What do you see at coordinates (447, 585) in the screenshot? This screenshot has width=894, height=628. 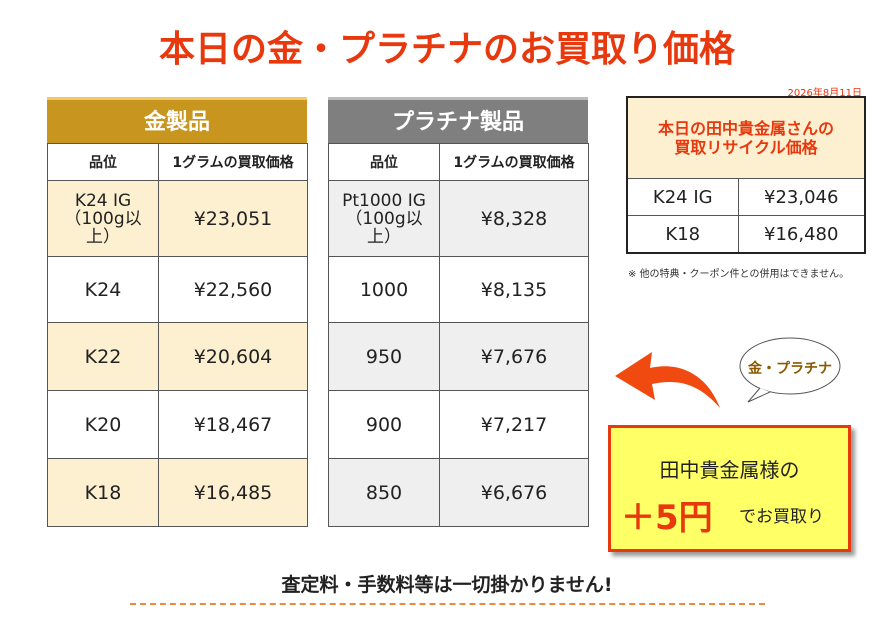 I see `footer: 査定料・手数料等は一切掛かりません!` at bounding box center [447, 585].